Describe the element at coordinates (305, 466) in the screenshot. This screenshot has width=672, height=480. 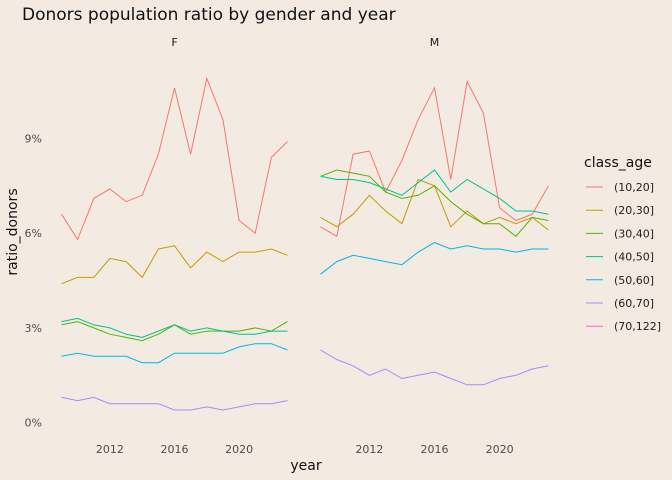
I see `x-axis-title: year` at that location.